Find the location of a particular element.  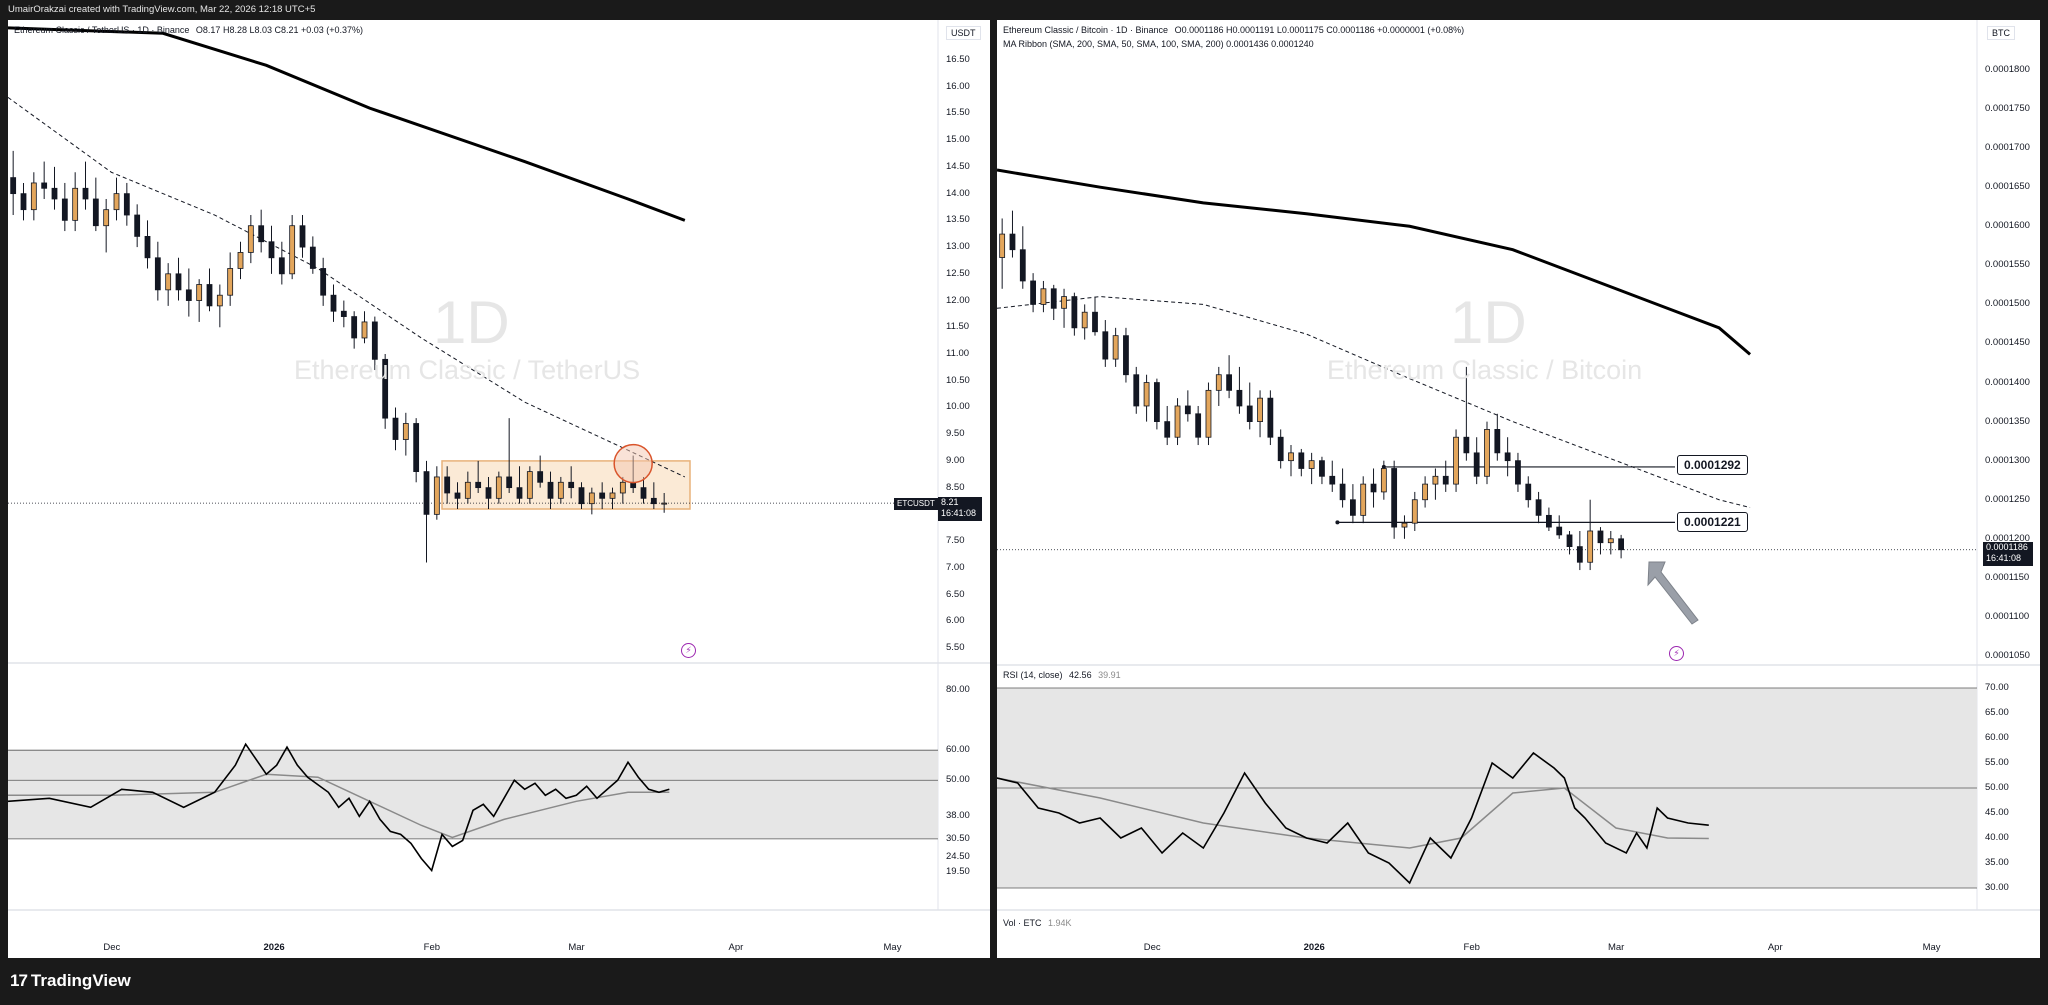

currency-label: USDT is located at coordinates (963, 33).